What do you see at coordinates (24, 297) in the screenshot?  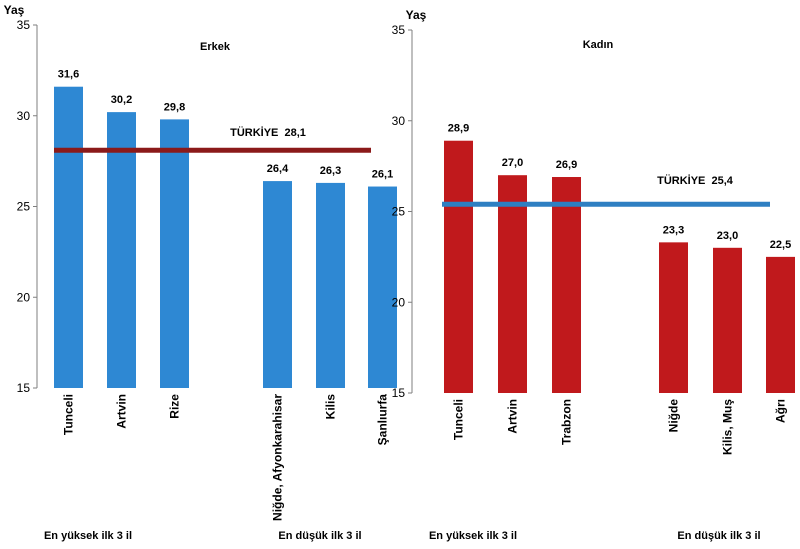 I see `erkek-y-tick-label: 20` at bounding box center [24, 297].